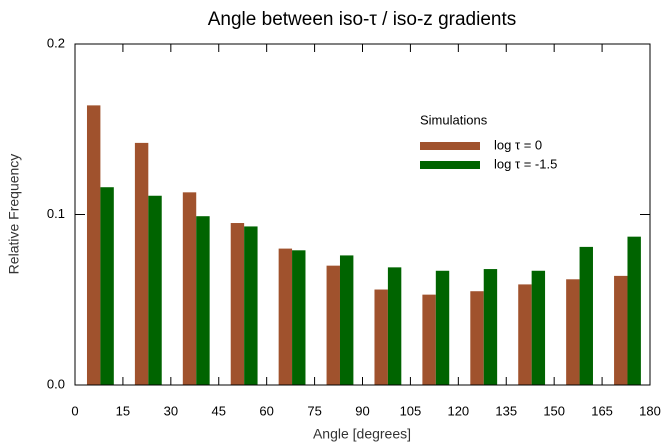  I want to click on x-tick-label: 75, so click(314, 410).